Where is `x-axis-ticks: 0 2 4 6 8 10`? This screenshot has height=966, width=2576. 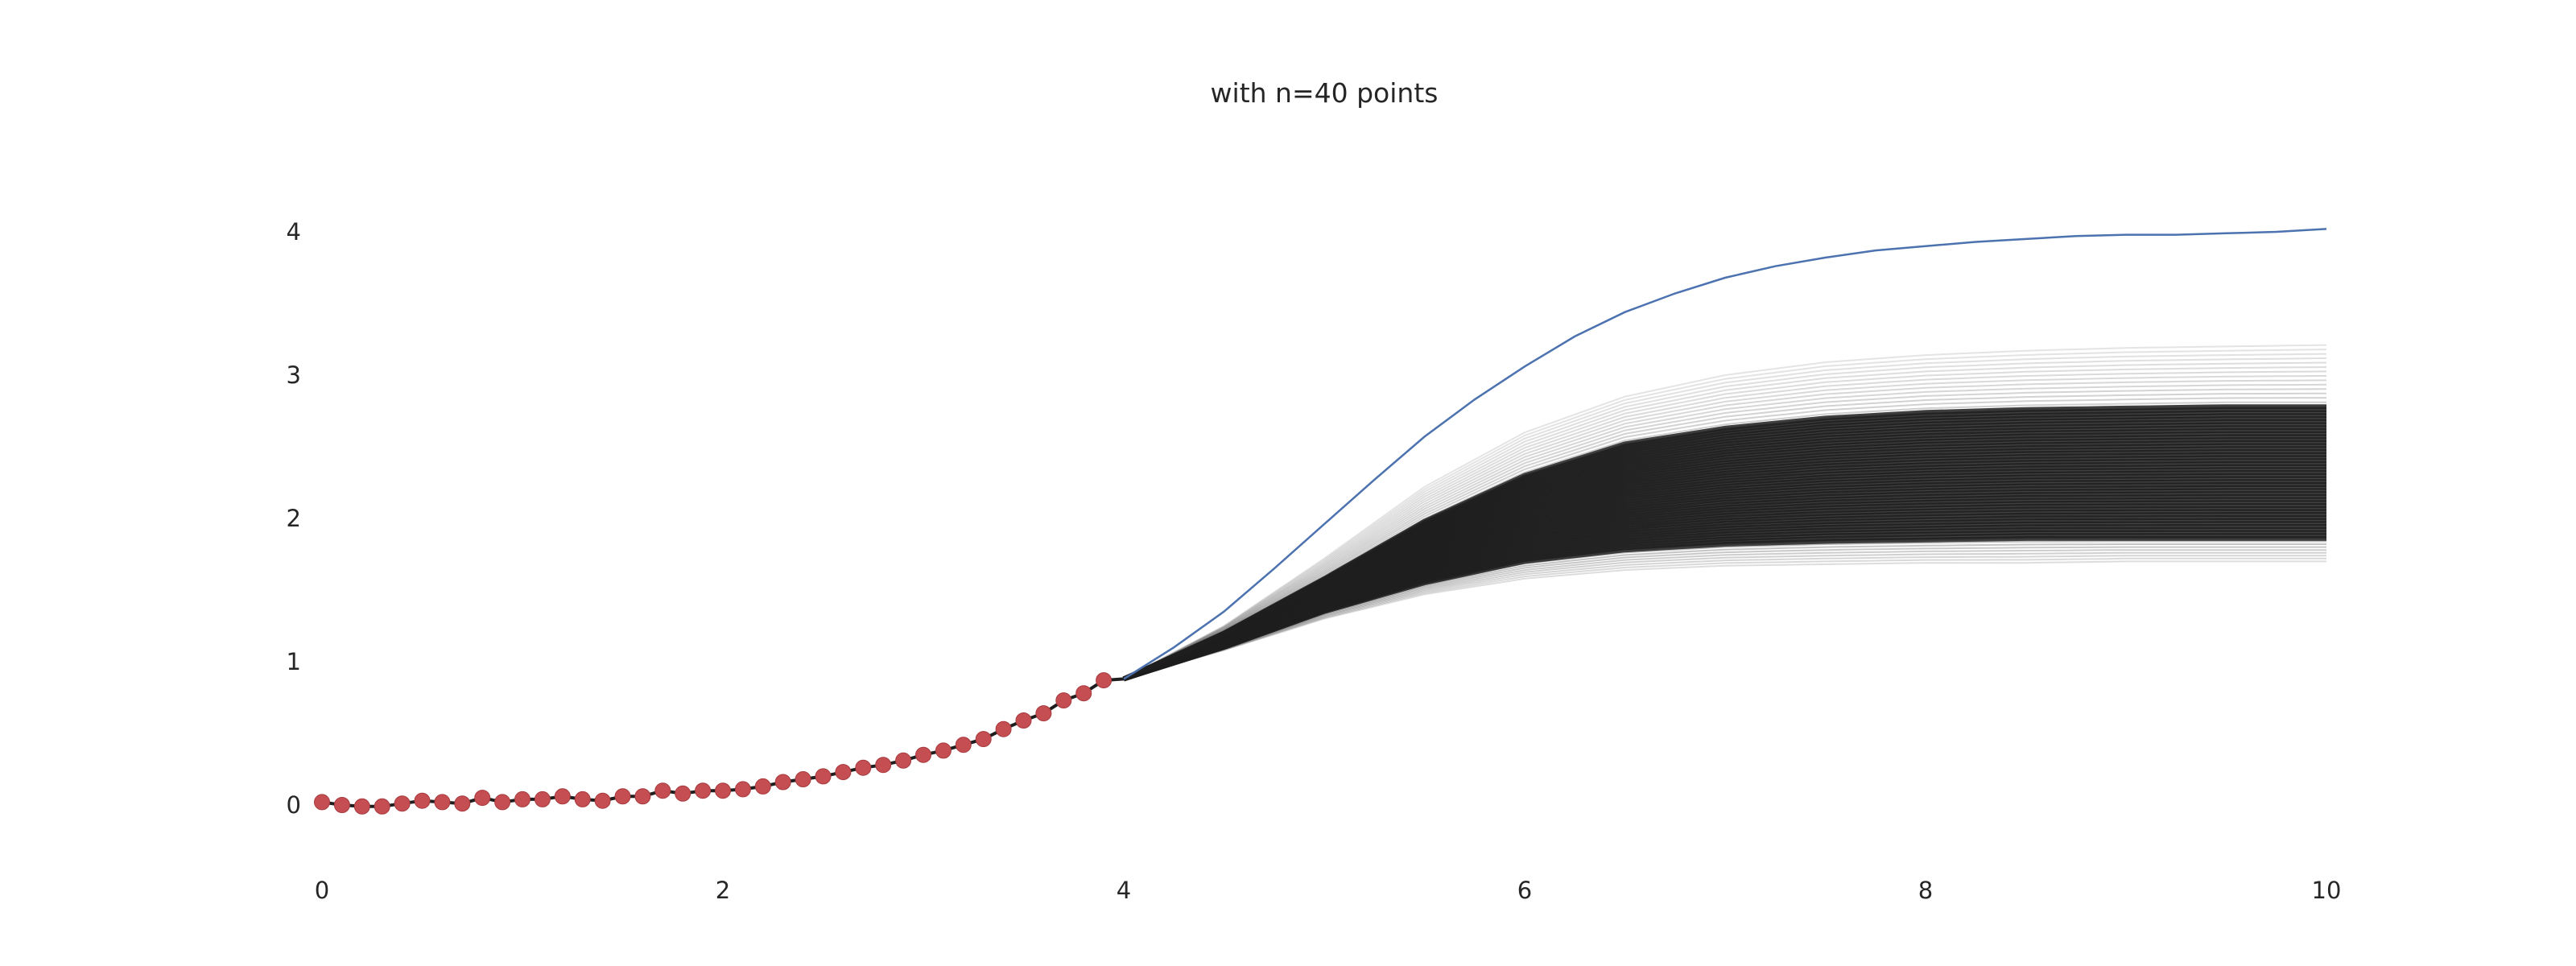 x-axis-ticks: 0 2 4 6 8 10 is located at coordinates (1328, 890).